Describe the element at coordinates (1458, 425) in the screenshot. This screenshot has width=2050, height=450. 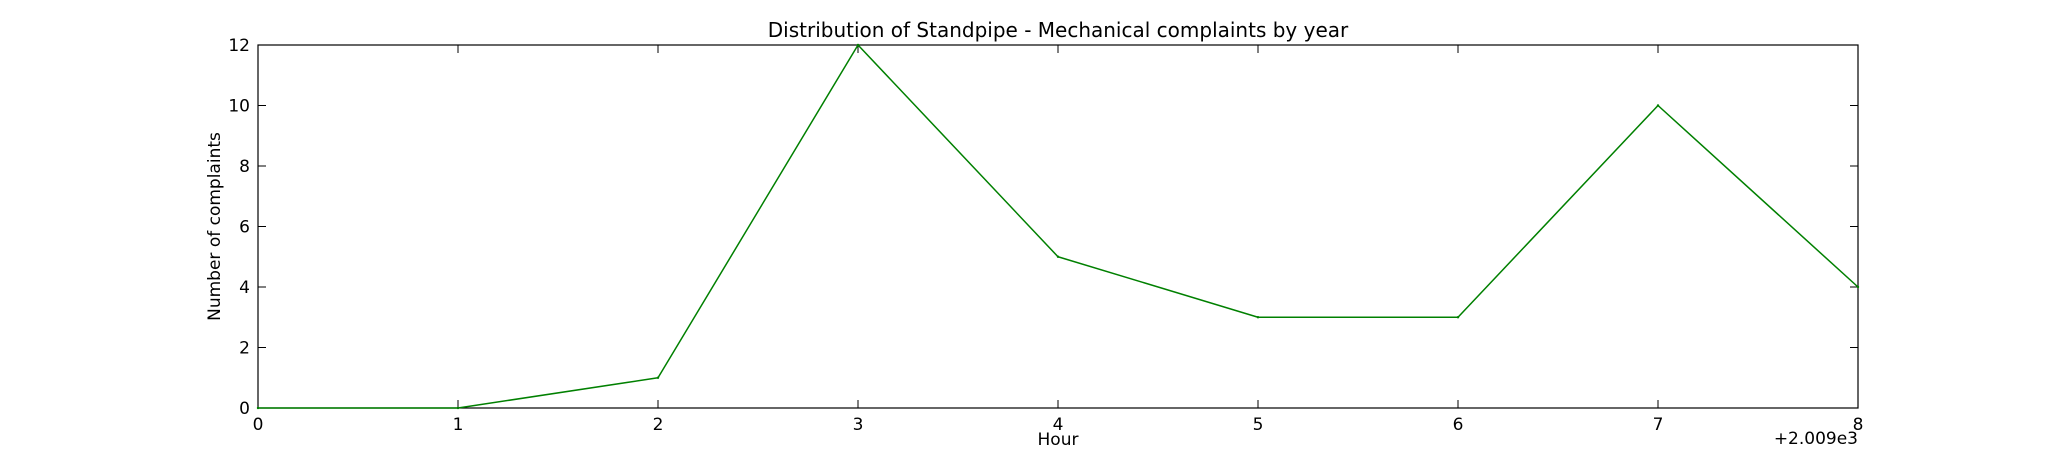
I see `x-tick-label: 6` at that location.